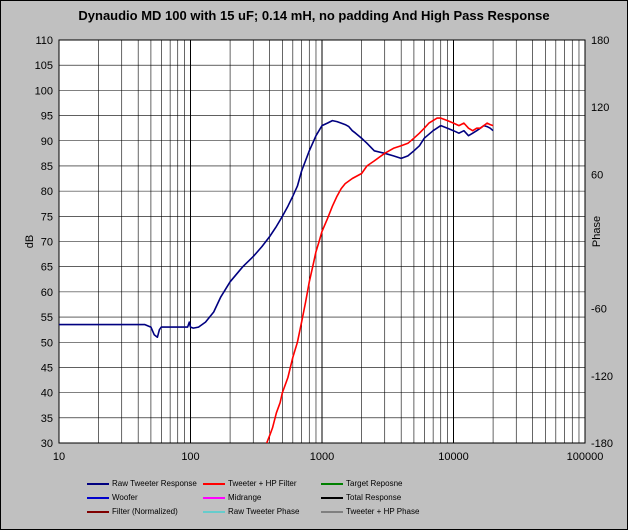 The height and width of the screenshot is (530, 628). I want to click on y-axis-label: dB, so click(30, 241).